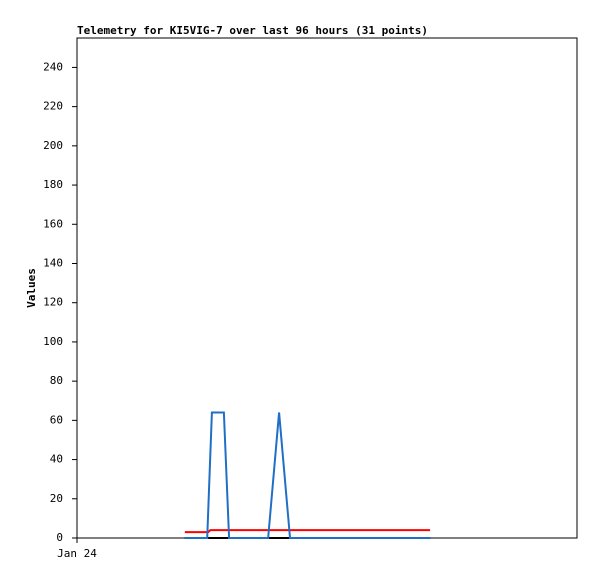 The height and width of the screenshot is (579, 597). I want to click on y-tick-label: 120, so click(53, 302).